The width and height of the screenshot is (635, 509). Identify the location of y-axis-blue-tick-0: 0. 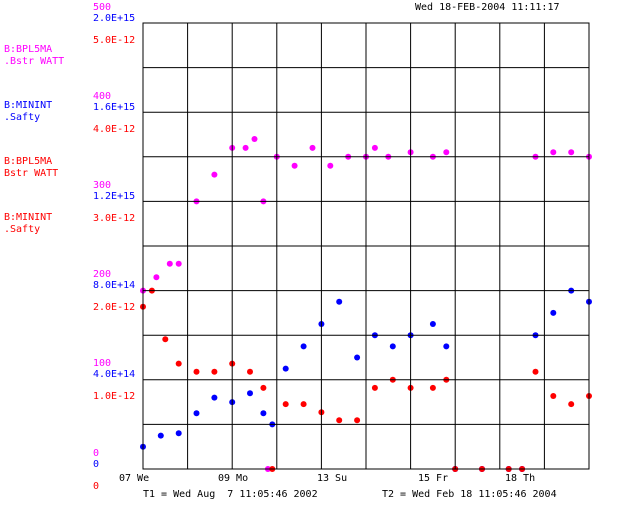
(96, 464).